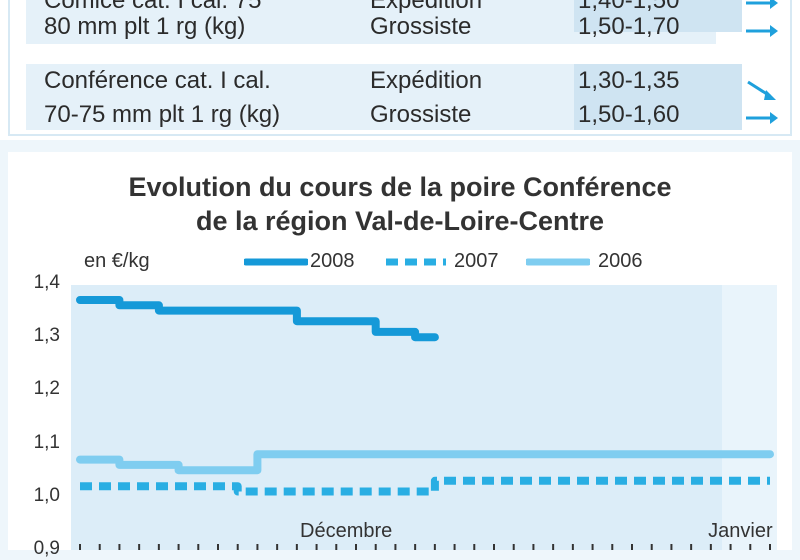  What do you see at coordinates (400, 221) in the screenshot?
I see `chart-subtitle: de la région Val-de-Loire-Centre` at bounding box center [400, 221].